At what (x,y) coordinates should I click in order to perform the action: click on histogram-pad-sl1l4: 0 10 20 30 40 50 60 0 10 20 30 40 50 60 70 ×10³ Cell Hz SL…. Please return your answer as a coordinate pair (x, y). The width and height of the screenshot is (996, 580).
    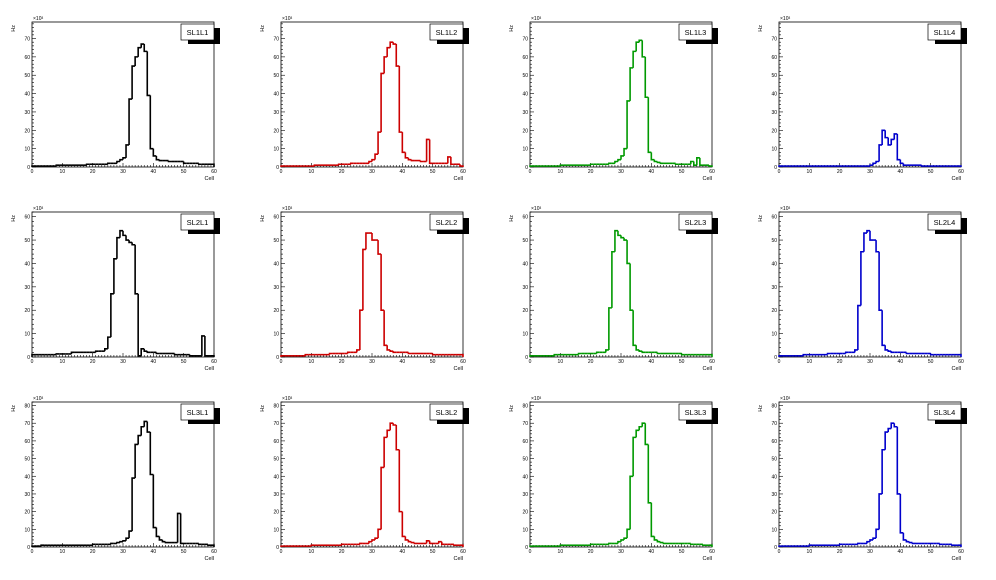
    Looking at the image, I should click on (871, 105).